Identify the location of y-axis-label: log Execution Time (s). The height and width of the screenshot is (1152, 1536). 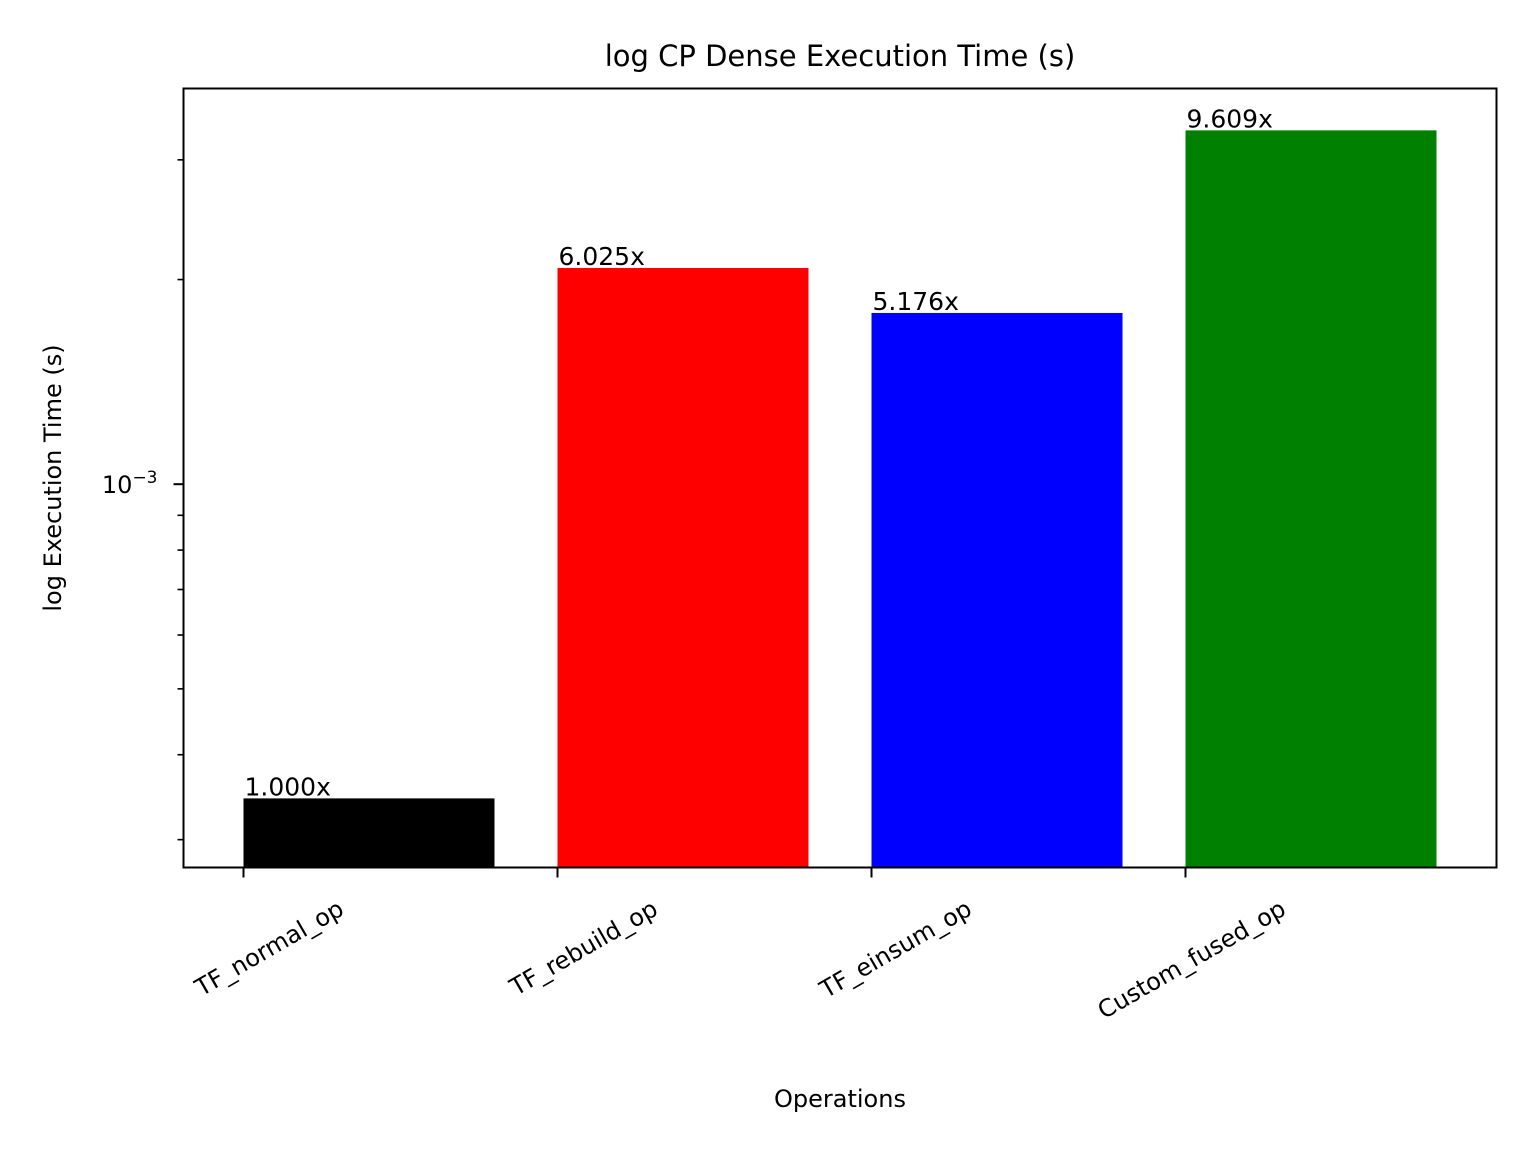
(53, 477).